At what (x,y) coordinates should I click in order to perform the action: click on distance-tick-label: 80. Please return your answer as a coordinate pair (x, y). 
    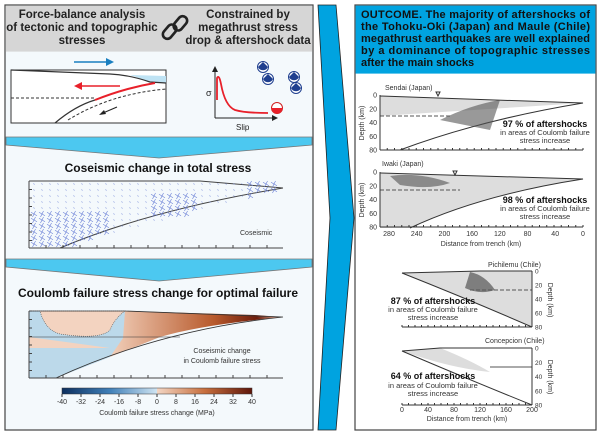
    Looking at the image, I should click on (528, 234).